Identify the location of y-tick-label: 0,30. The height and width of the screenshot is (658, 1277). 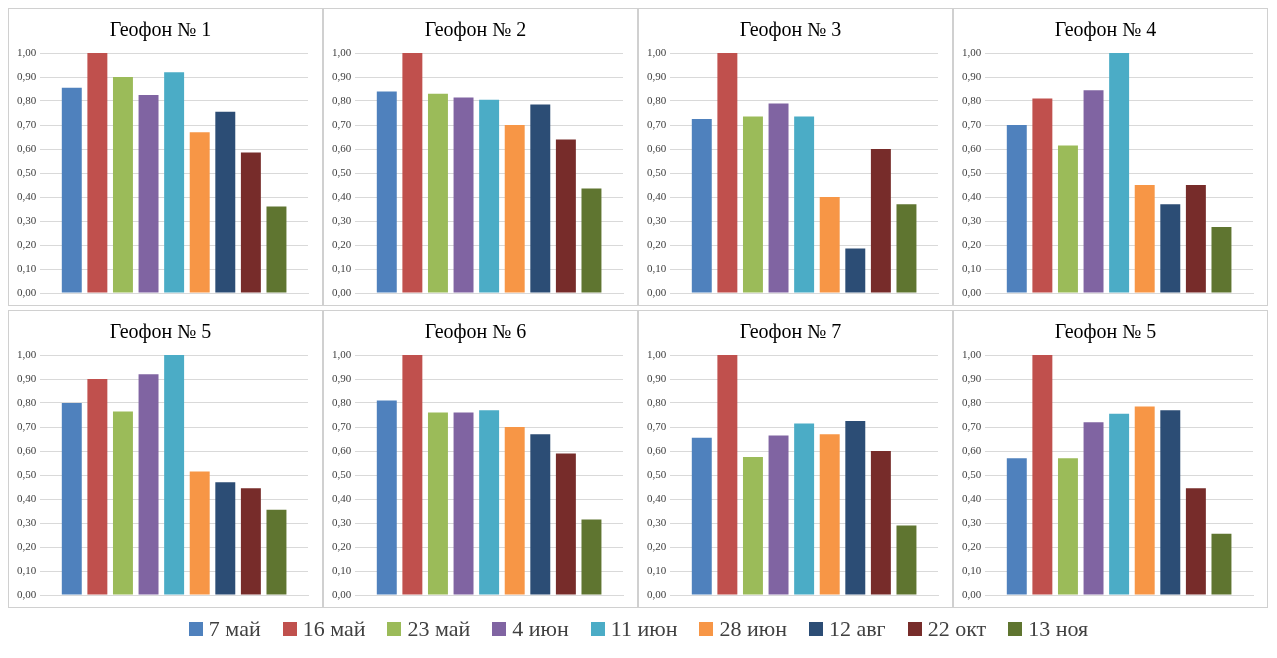
(657, 219).